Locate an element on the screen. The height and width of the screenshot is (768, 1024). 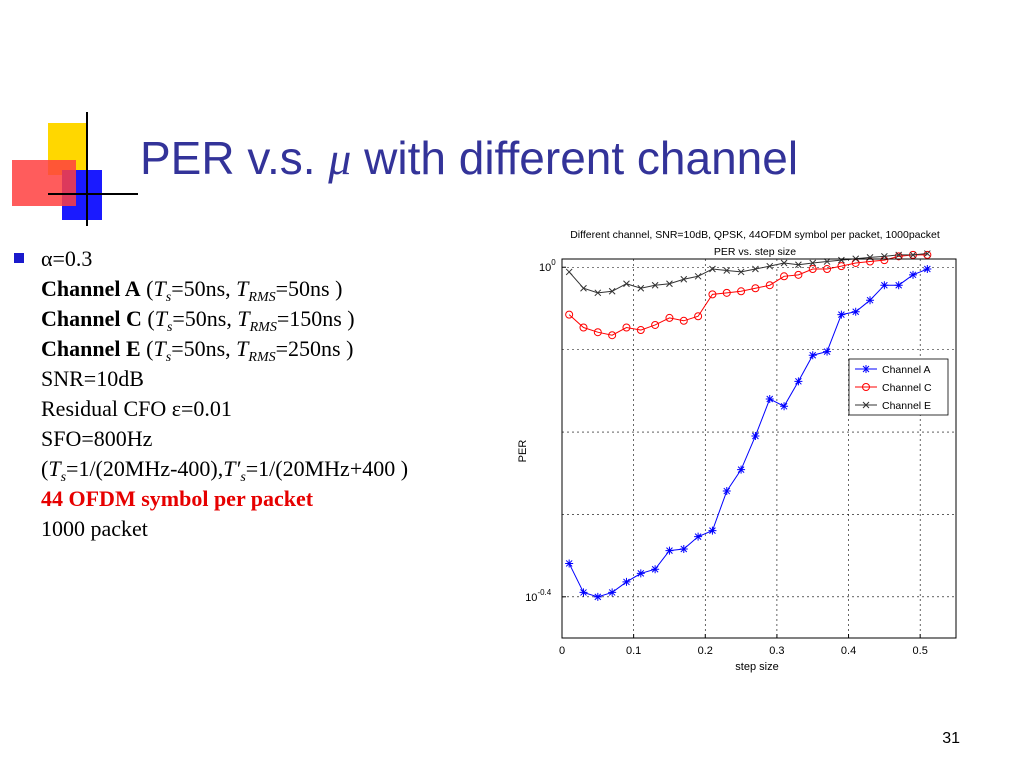
x-tick-label: 0 is located at coordinates (562, 651).